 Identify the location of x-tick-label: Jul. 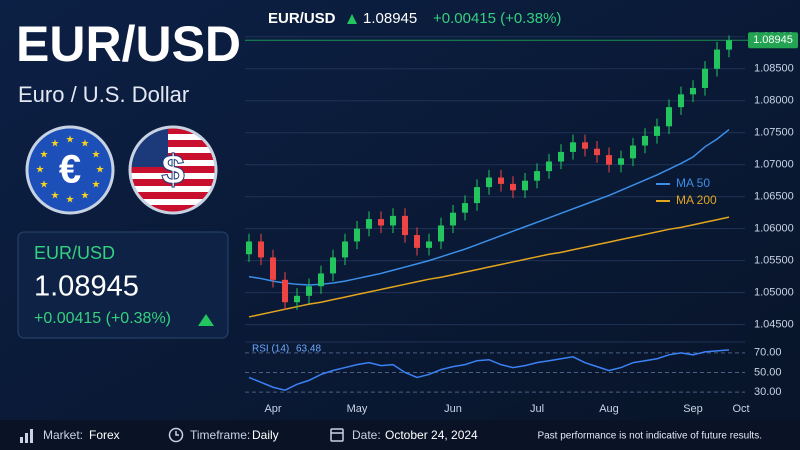
(537, 409).